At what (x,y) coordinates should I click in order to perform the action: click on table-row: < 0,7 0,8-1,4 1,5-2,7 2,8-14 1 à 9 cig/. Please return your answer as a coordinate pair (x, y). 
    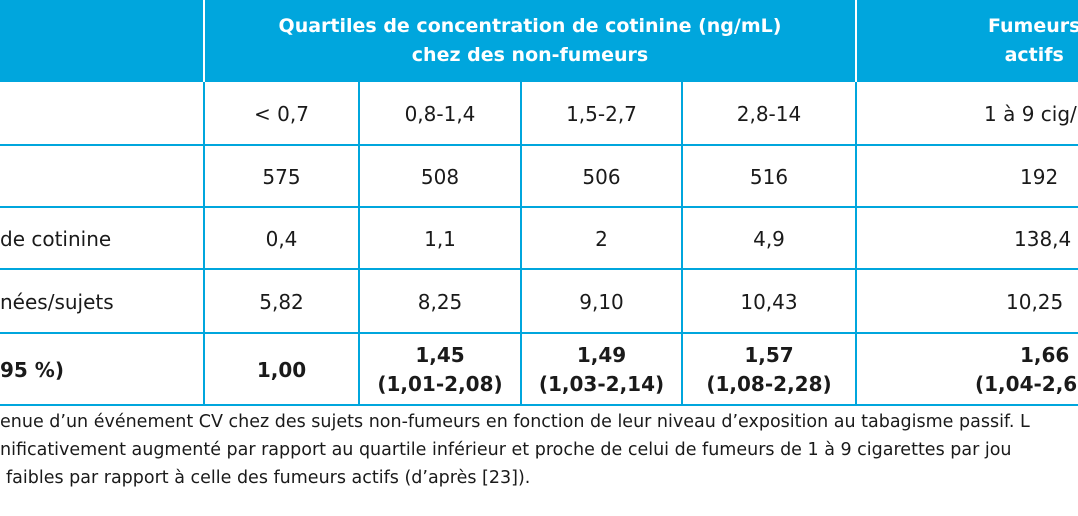
    Looking at the image, I should click on (539, 114).